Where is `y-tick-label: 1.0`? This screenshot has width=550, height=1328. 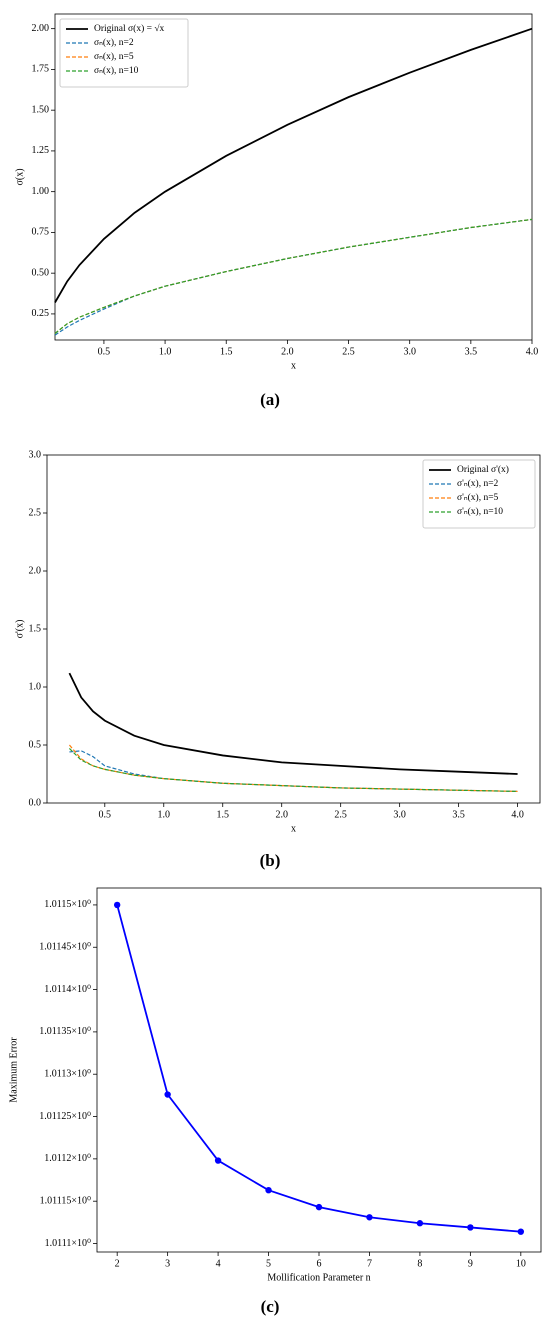 y-tick-label: 1.0 is located at coordinates (35, 686).